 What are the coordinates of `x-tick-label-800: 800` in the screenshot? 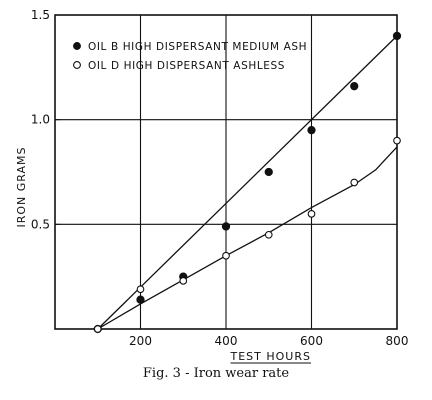 It's located at (397, 341).